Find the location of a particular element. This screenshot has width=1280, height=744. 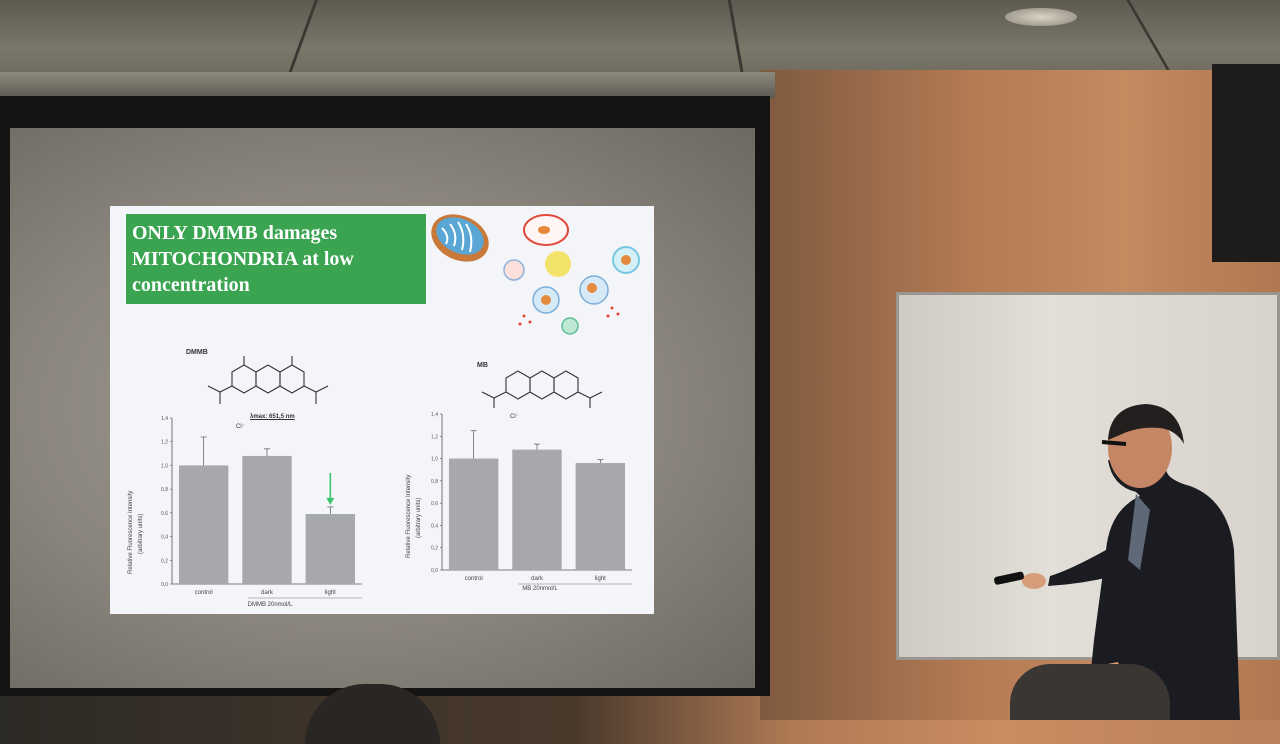

mb-category-label: control is located at coordinates (474, 579).